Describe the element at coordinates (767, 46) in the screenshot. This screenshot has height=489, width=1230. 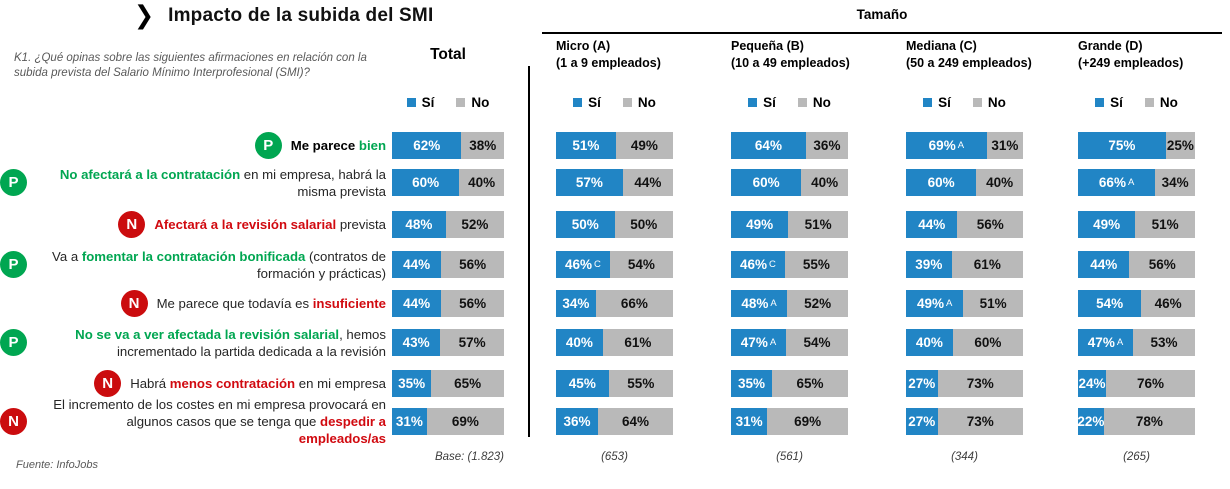
I see `column-header-label: Pequeña (B)` at that location.